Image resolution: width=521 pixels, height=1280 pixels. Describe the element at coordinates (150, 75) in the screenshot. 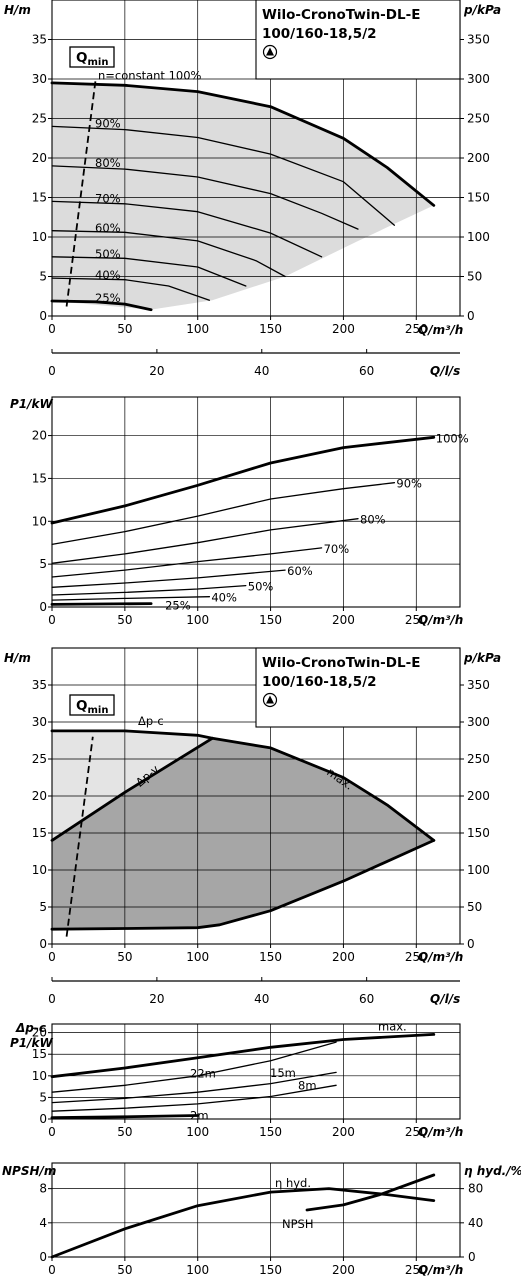

I see `curve-label-n-constant: n=constant 100%` at that location.